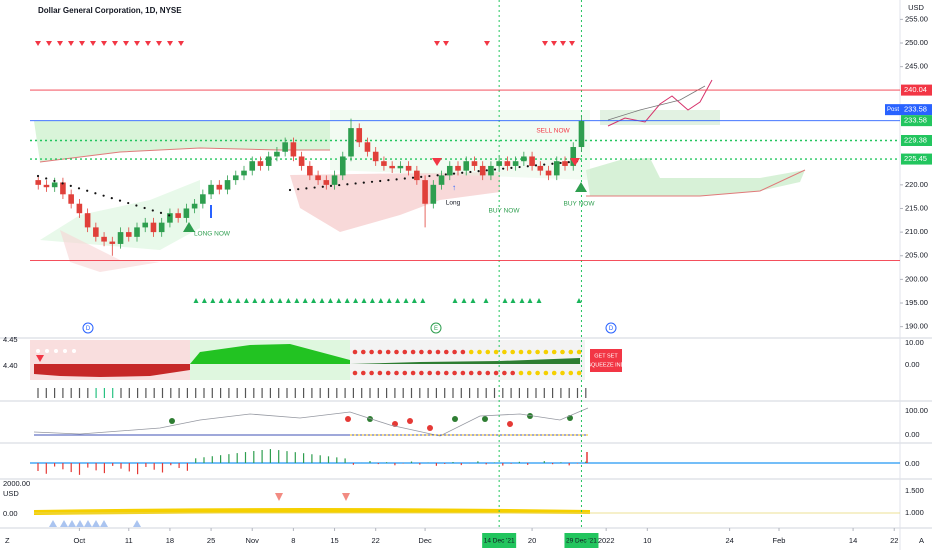 The height and width of the screenshot is (550, 932). I want to click on corner-right: A, so click(921, 540).